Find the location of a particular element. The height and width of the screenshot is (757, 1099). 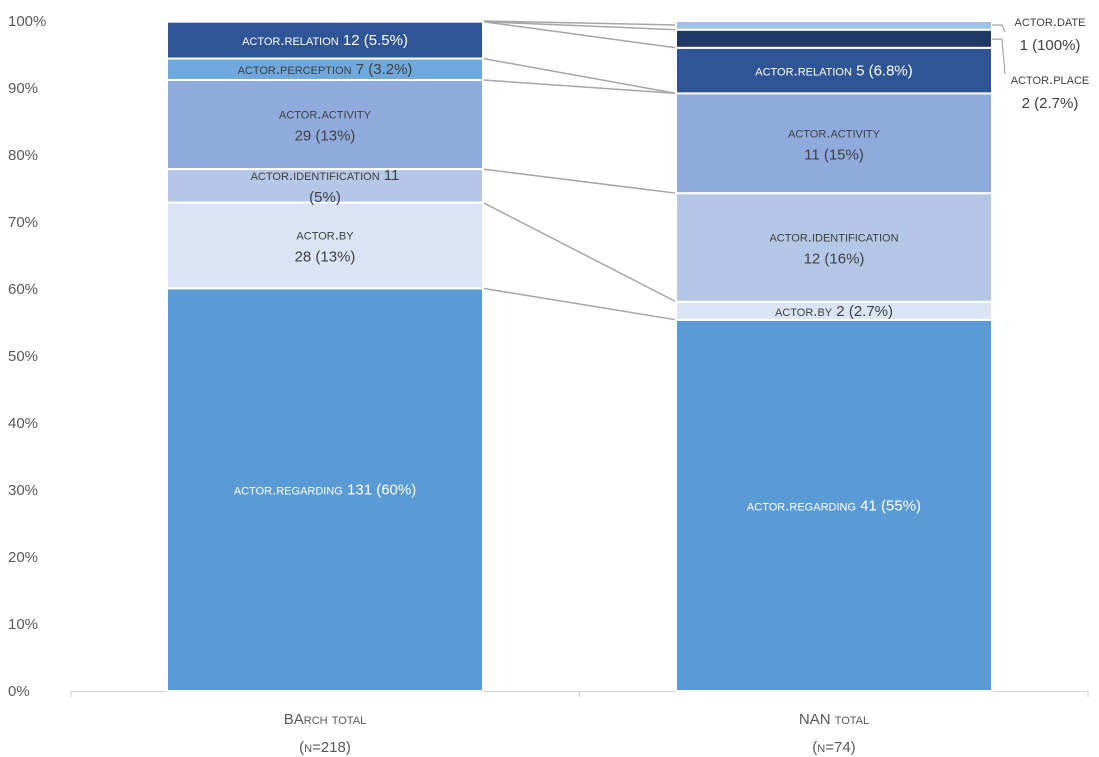

data-label: (5%) is located at coordinates (325, 197).